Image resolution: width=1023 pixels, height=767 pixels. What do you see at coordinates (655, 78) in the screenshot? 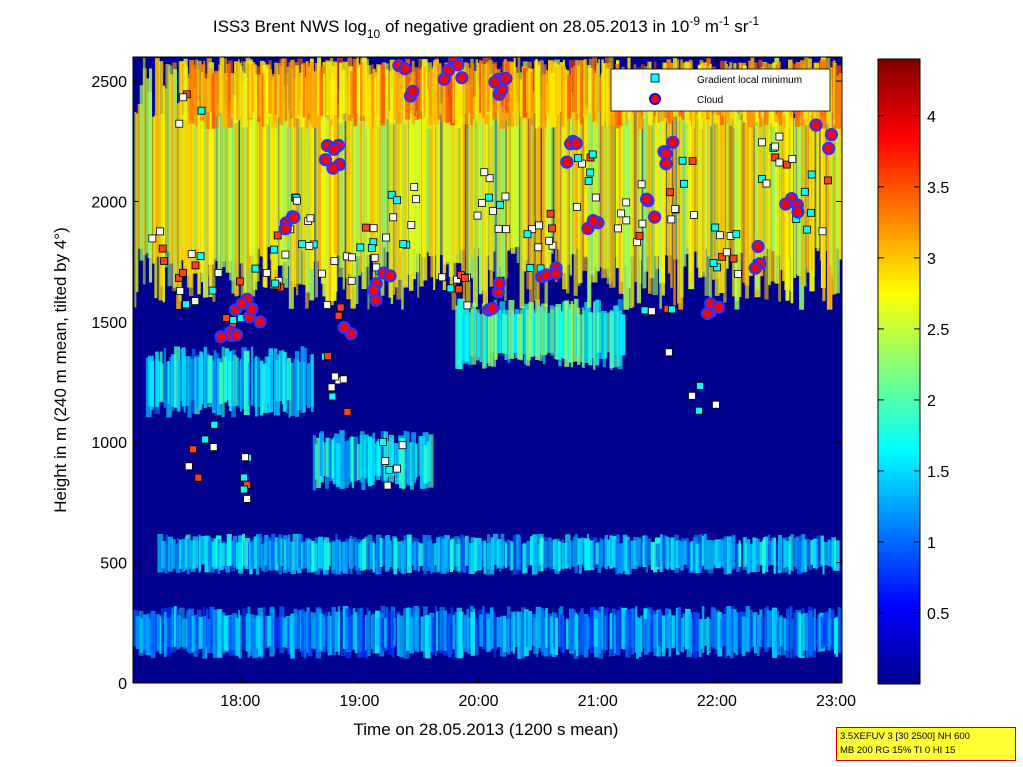
I see `legend-square-marker` at bounding box center [655, 78].